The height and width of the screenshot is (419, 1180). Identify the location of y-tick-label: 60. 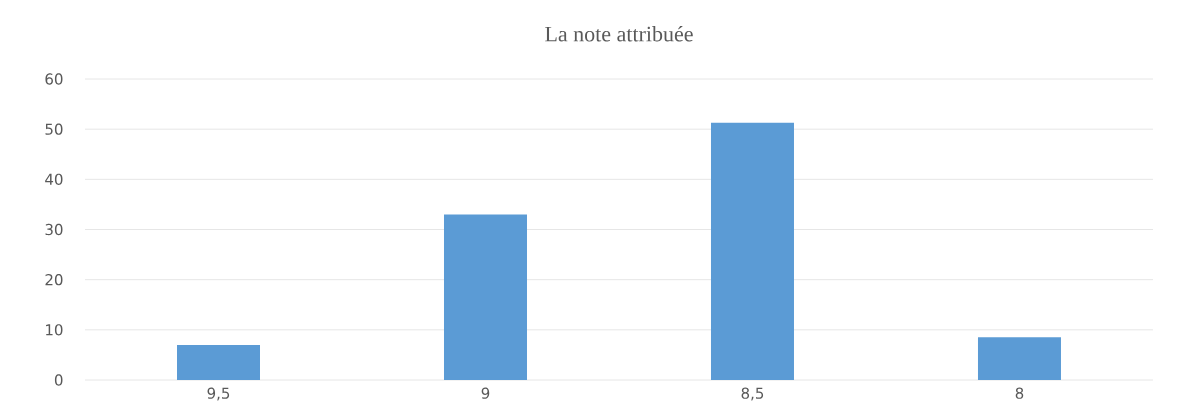
(54, 79).